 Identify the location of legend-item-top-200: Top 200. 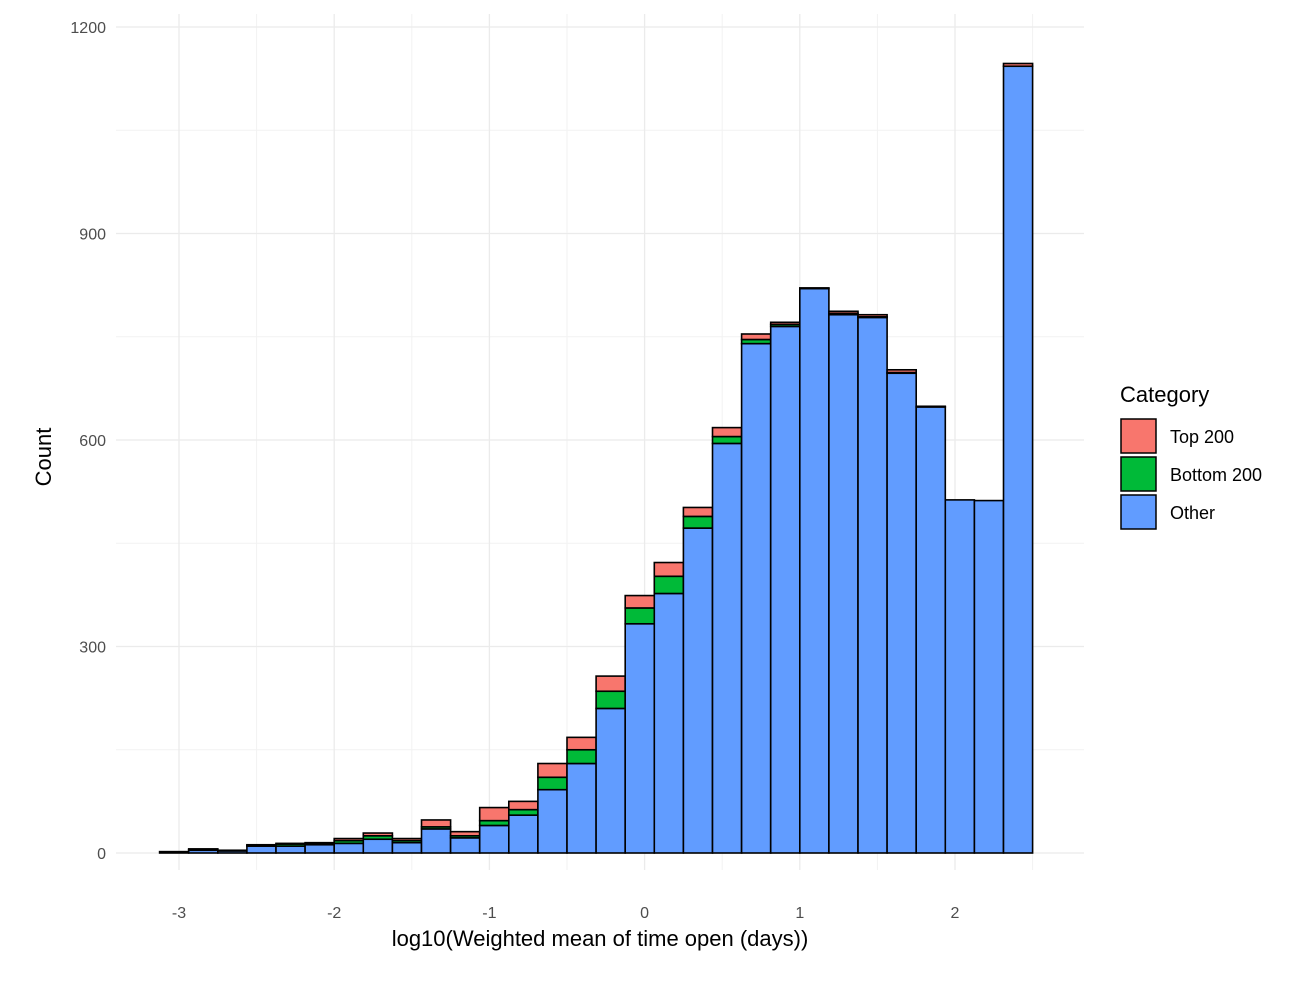
(1177, 436).